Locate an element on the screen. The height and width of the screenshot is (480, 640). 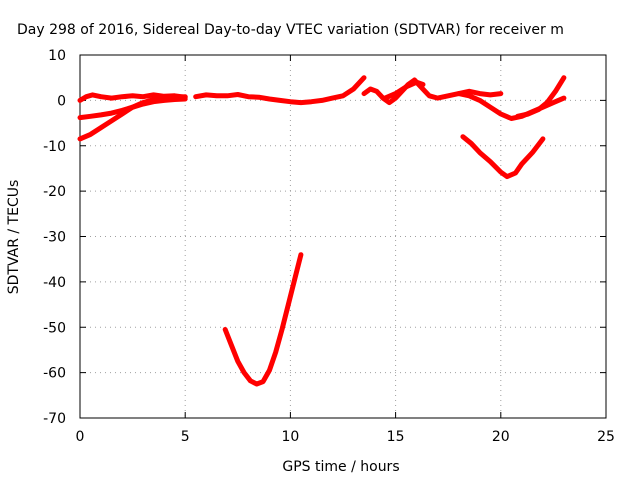
y-tick-label: 10 is located at coordinates (57, 56).